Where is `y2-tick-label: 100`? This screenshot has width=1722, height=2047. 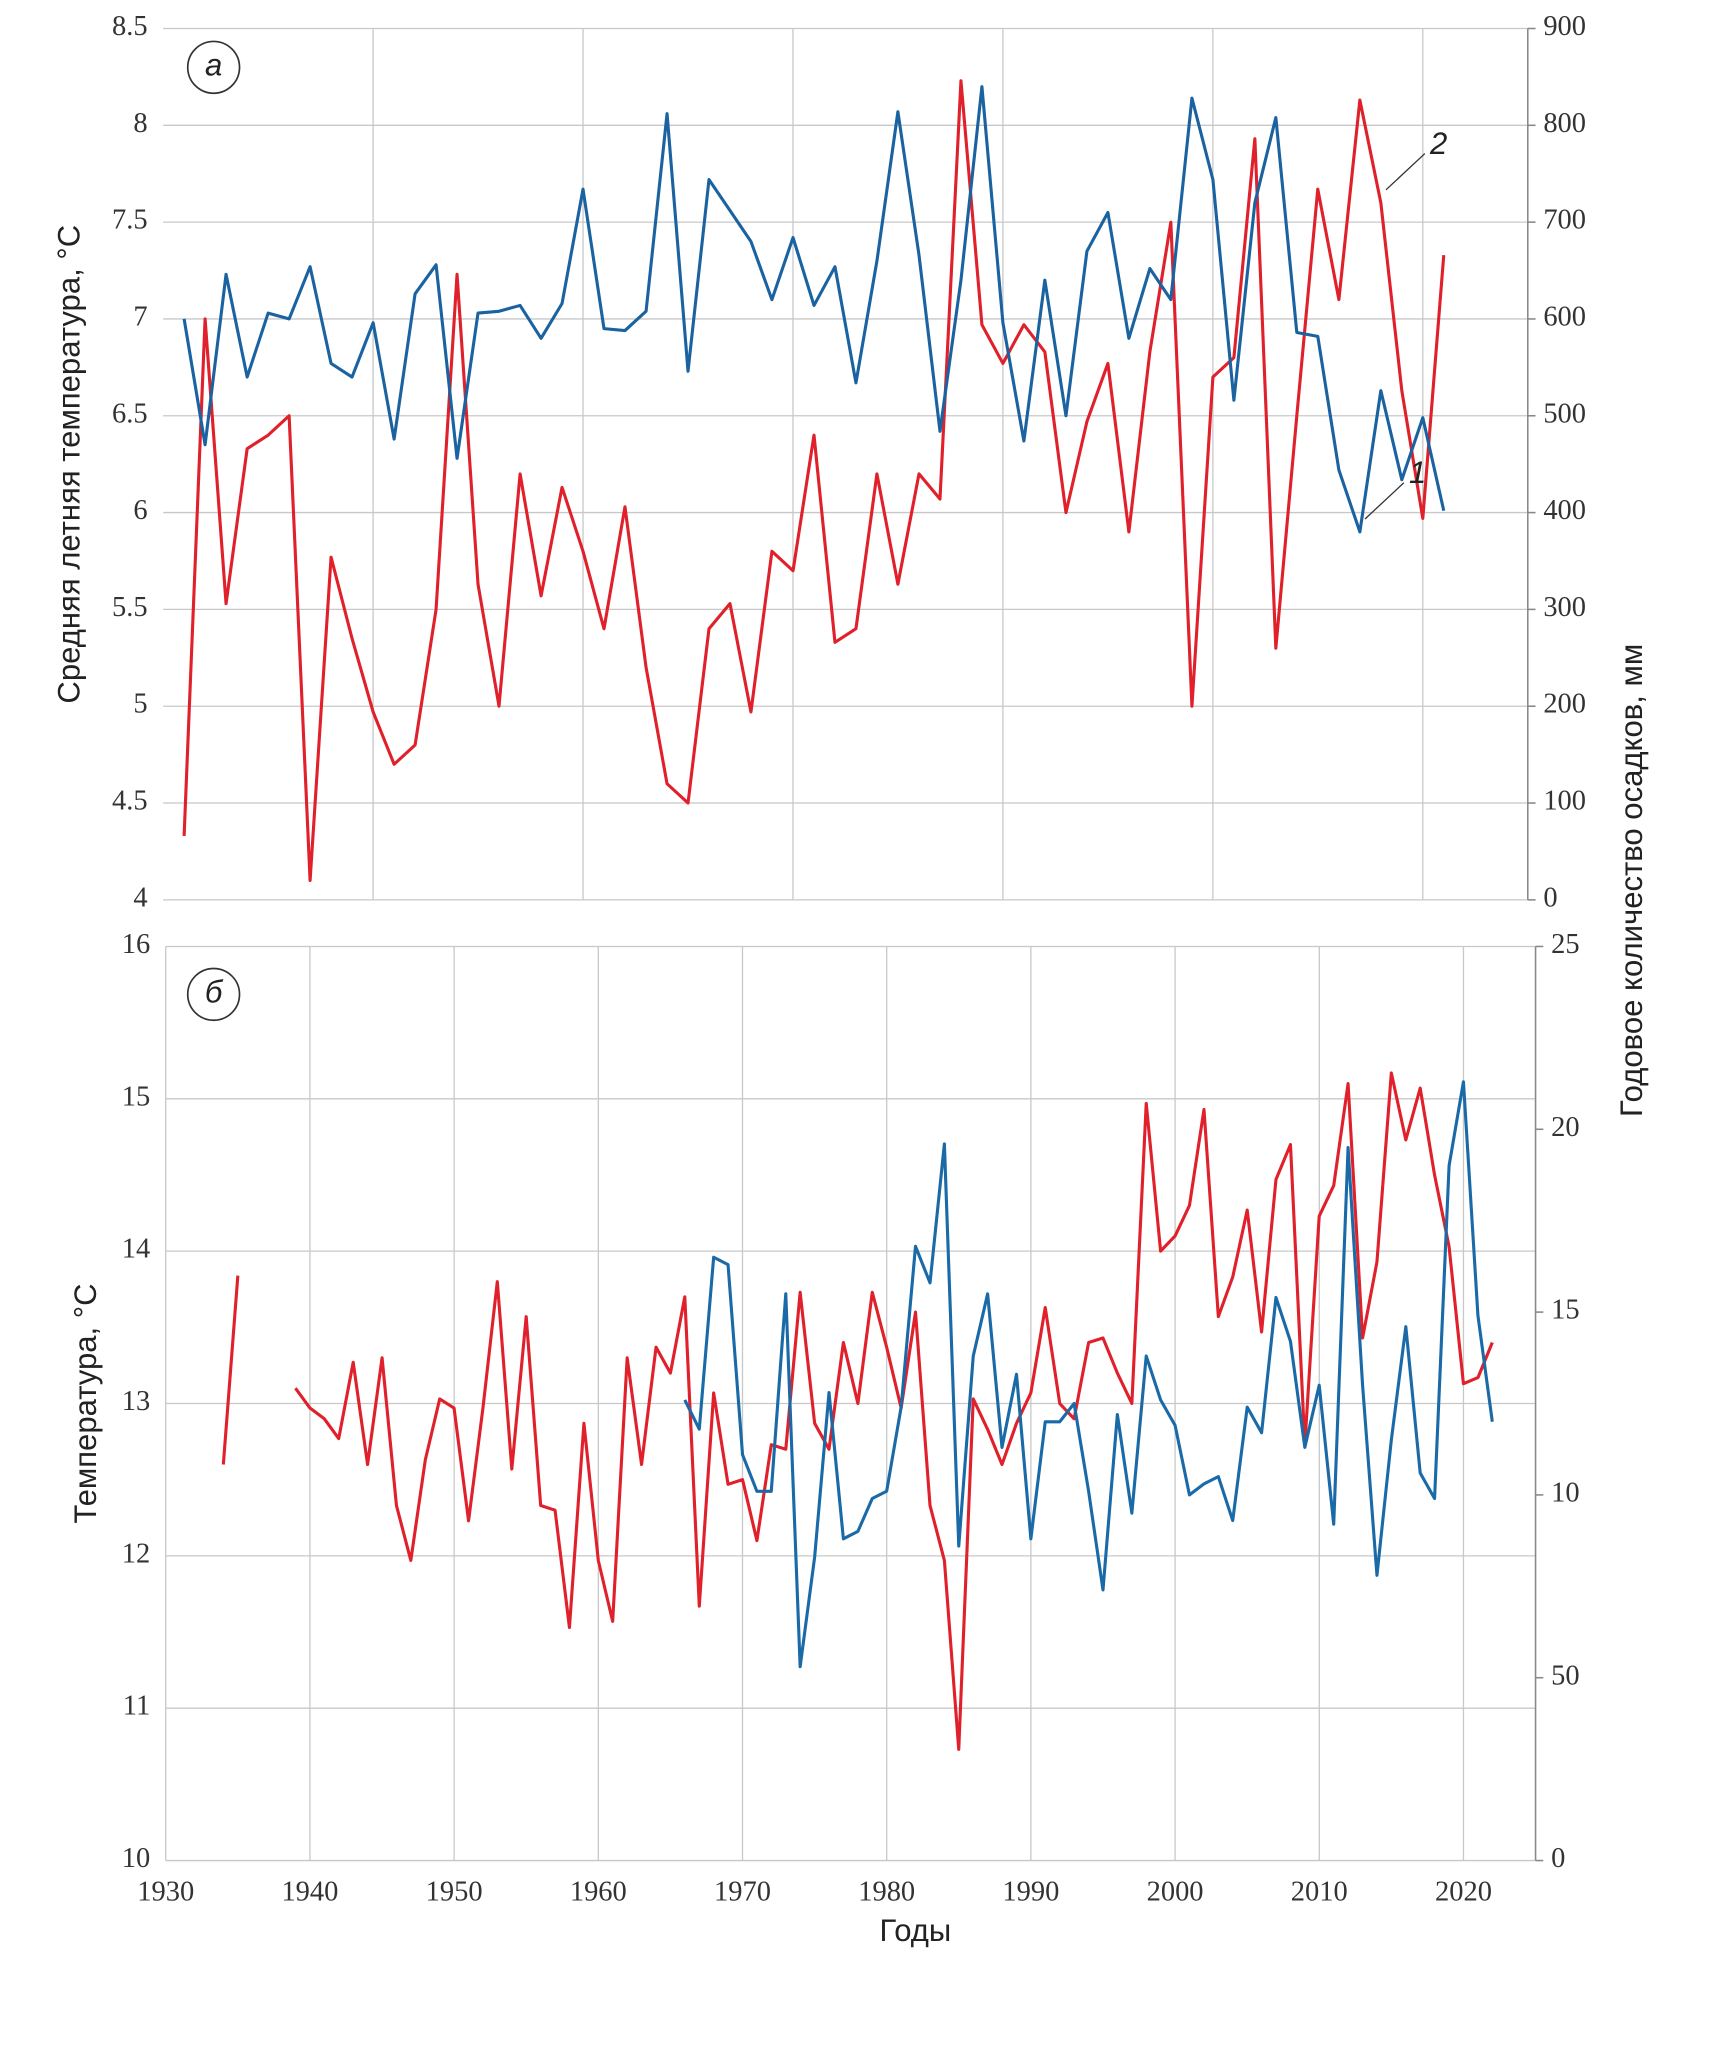 y2-tick-label: 100 is located at coordinates (1564, 801).